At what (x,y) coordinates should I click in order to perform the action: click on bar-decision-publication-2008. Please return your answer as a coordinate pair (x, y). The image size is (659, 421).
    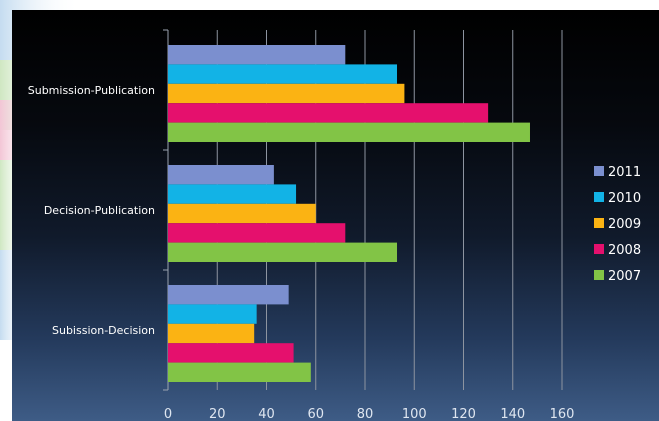
    Looking at the image, I should click on (257, 233).